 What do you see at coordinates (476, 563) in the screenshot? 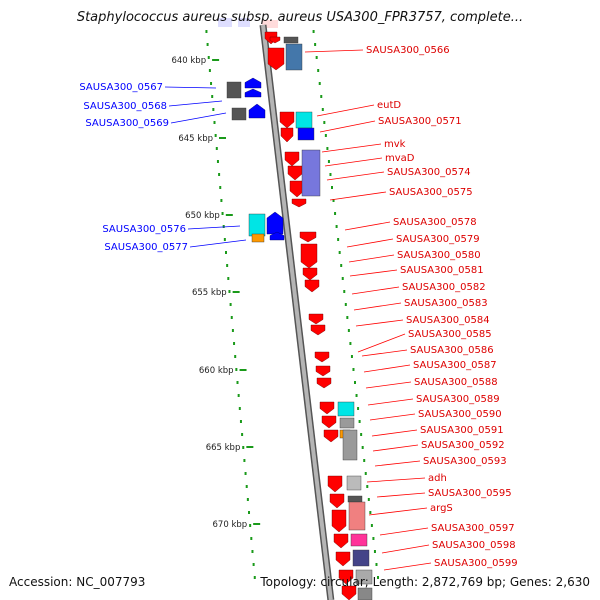
I see `forward-gene-label: SAUSA300_0599` at bounding box center [476, 563].